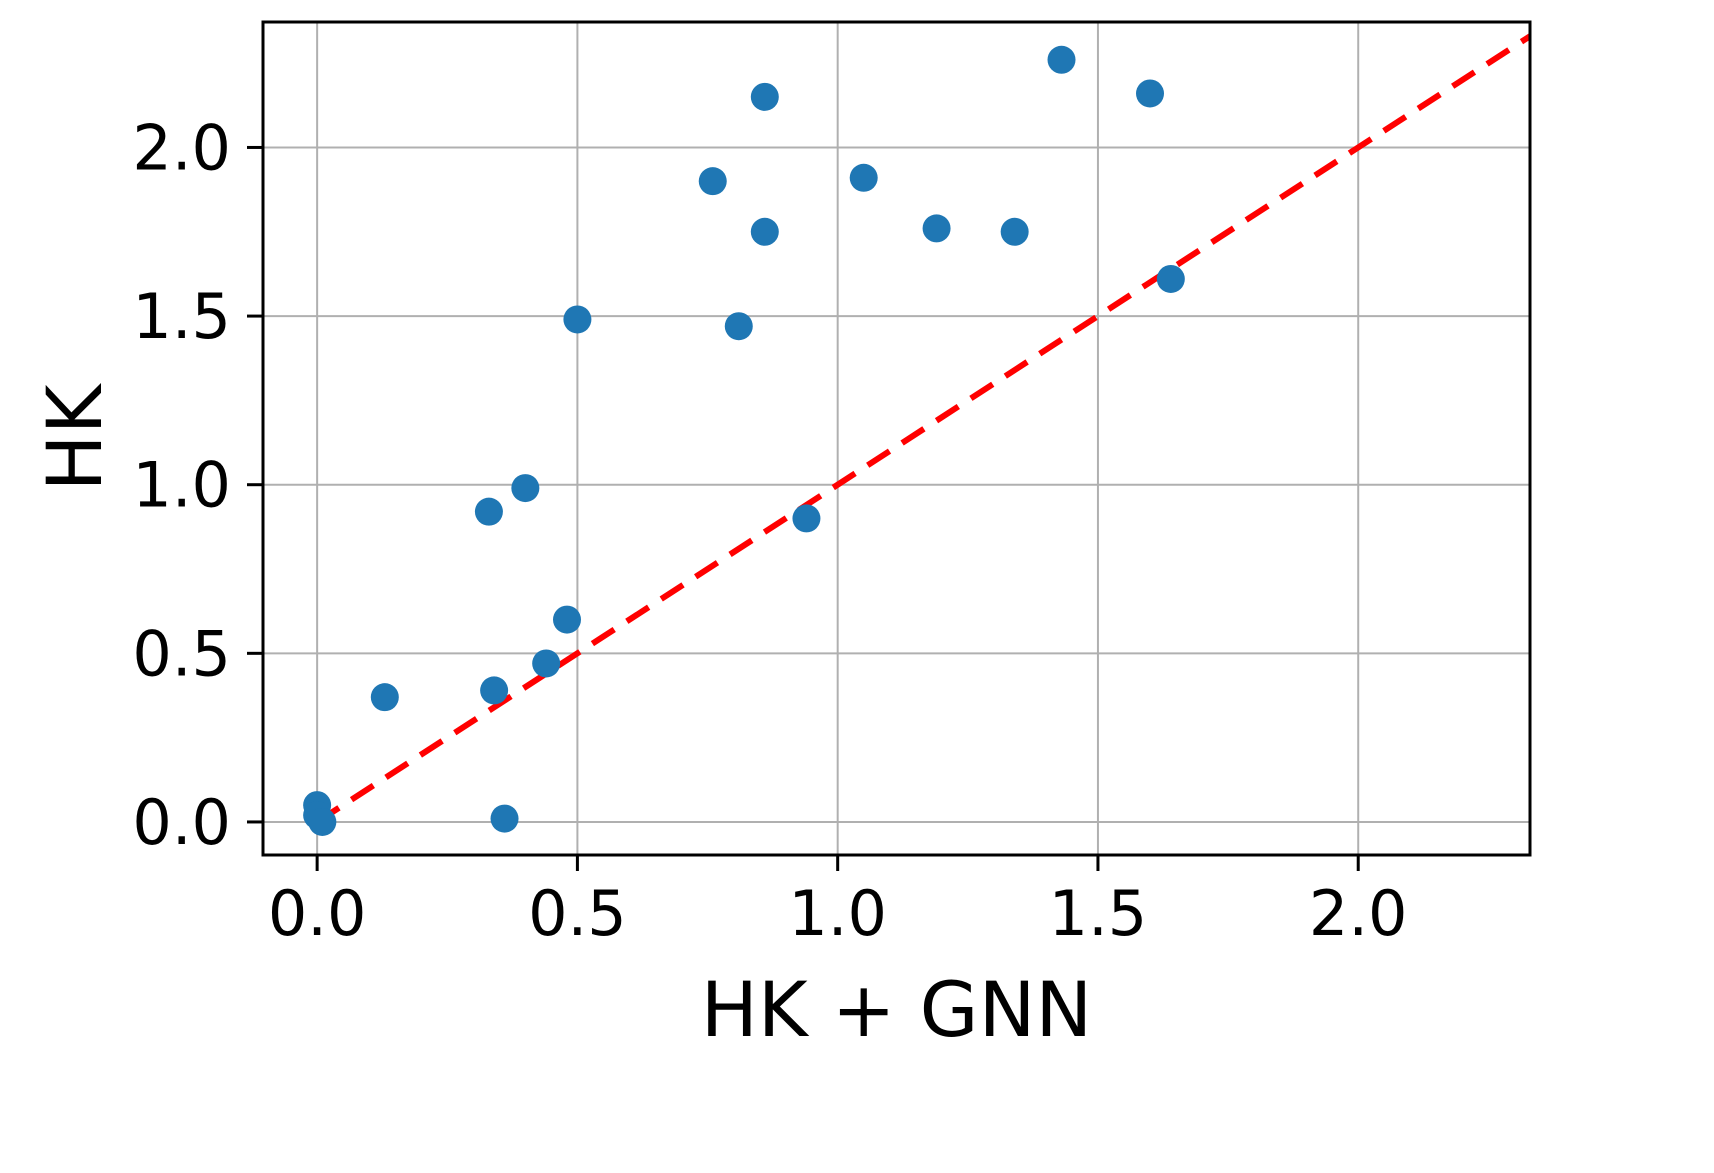 The image size is (1714, 1173). I want to click on x-tick-label: 0.5, so click(577, 913).